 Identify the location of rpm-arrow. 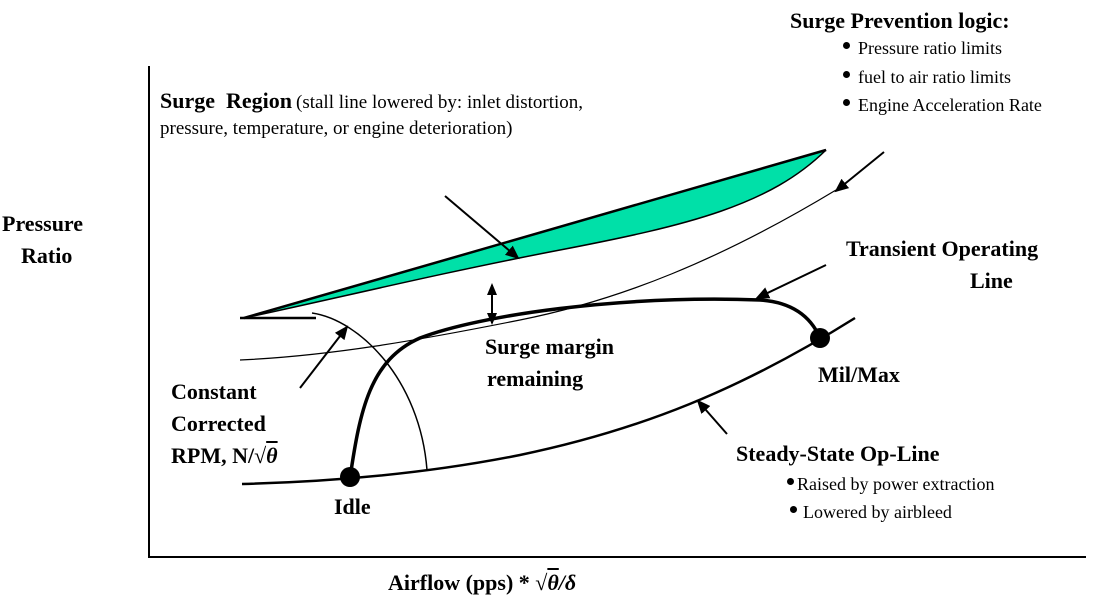
(324, 357).